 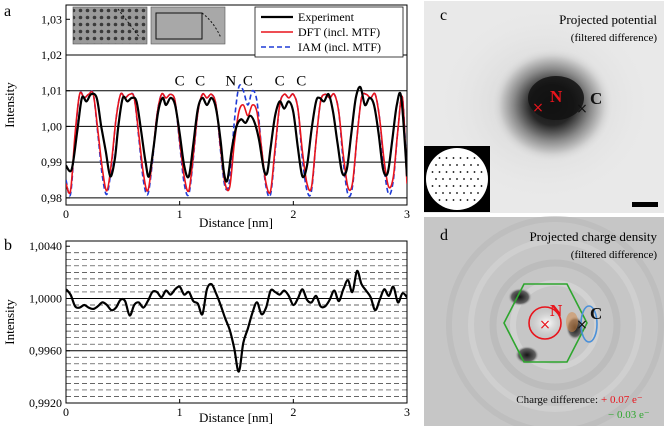 I want to click on y-tick-label: 0,9960, so click(x=45, y=351).